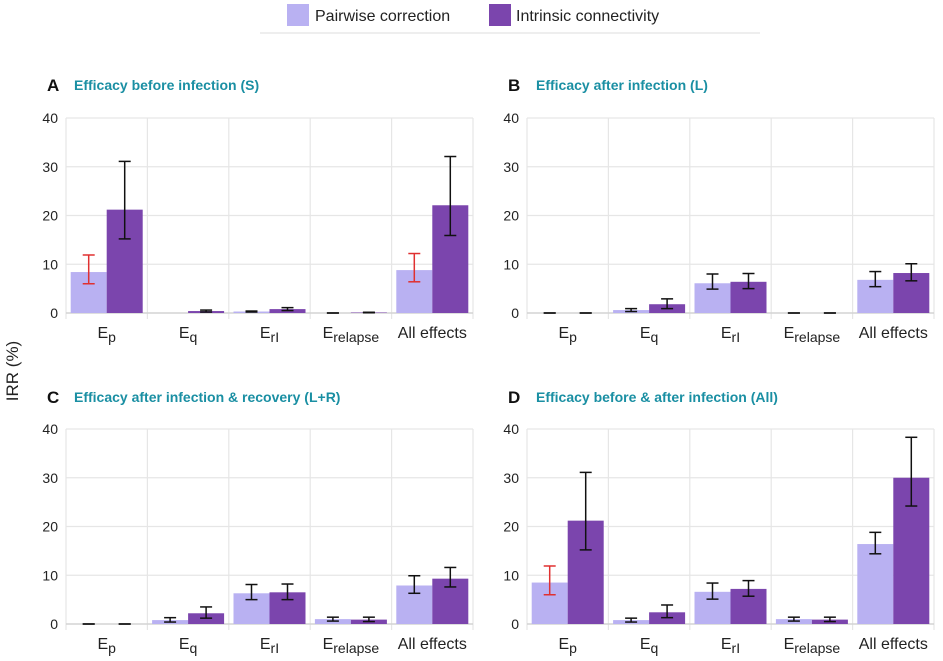  I want to click on panel-title: Efficacy after infection (L), so click(622, 85).